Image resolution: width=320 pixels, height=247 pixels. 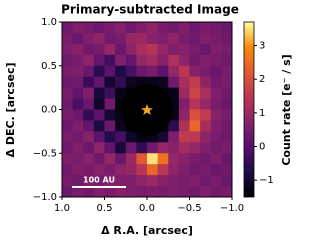 I want to click on x-axis-label: Δ R.A. [arcsec], so click(x=147, y=230).